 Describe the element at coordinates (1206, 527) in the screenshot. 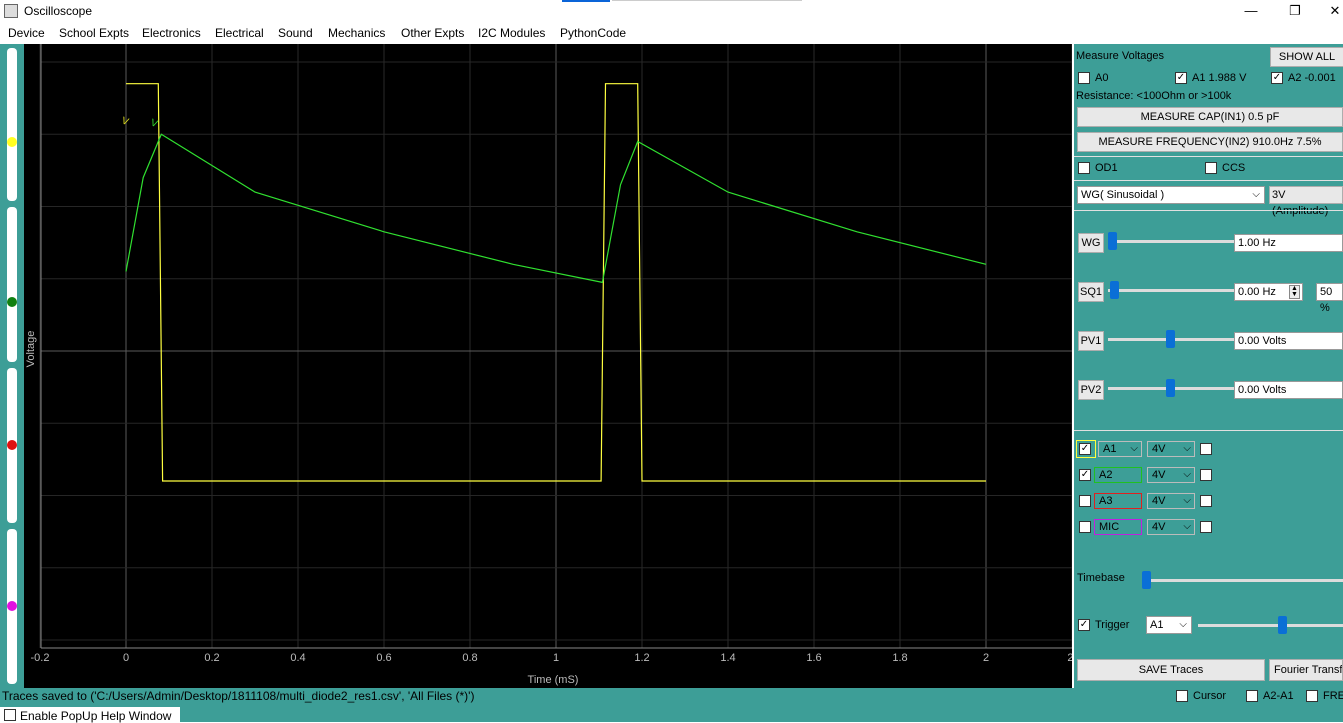

I see `mic-fit-checkbox` at that location.